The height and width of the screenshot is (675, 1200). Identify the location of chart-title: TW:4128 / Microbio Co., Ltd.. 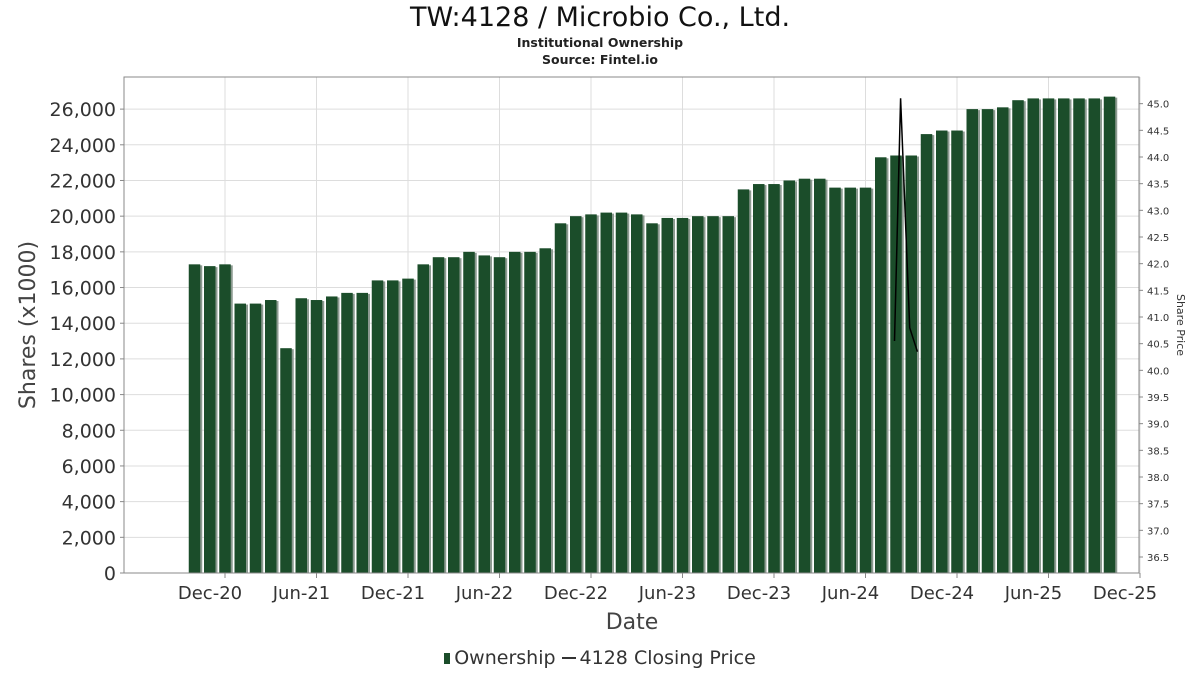
(600, 17).